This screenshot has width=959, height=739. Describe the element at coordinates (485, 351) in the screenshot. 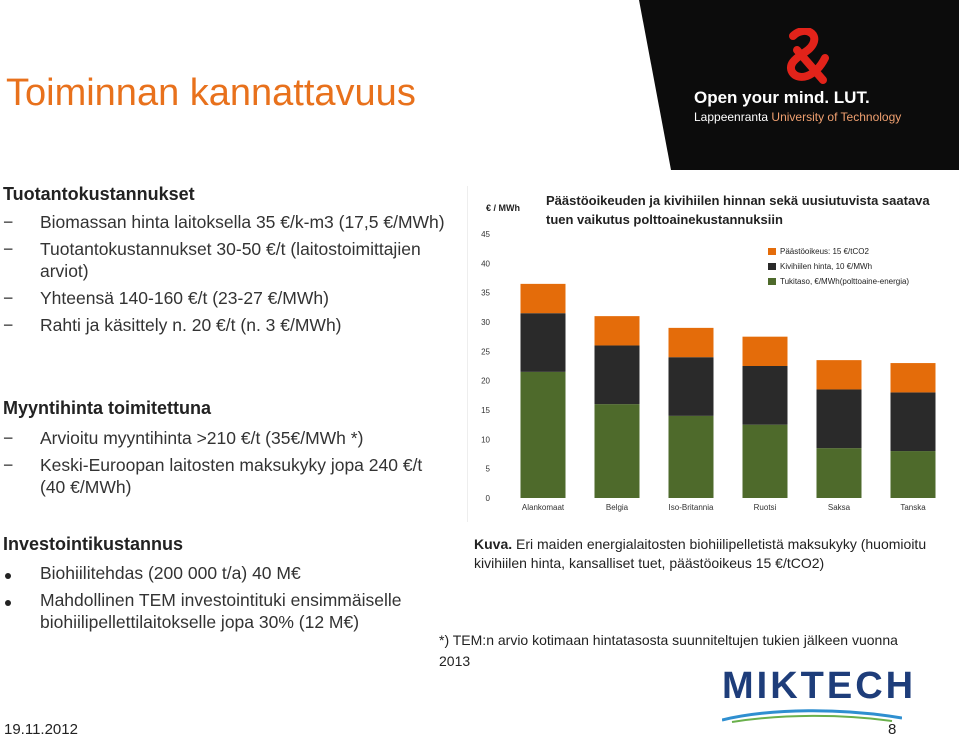

I see `y-tick-label: 25` at that location.